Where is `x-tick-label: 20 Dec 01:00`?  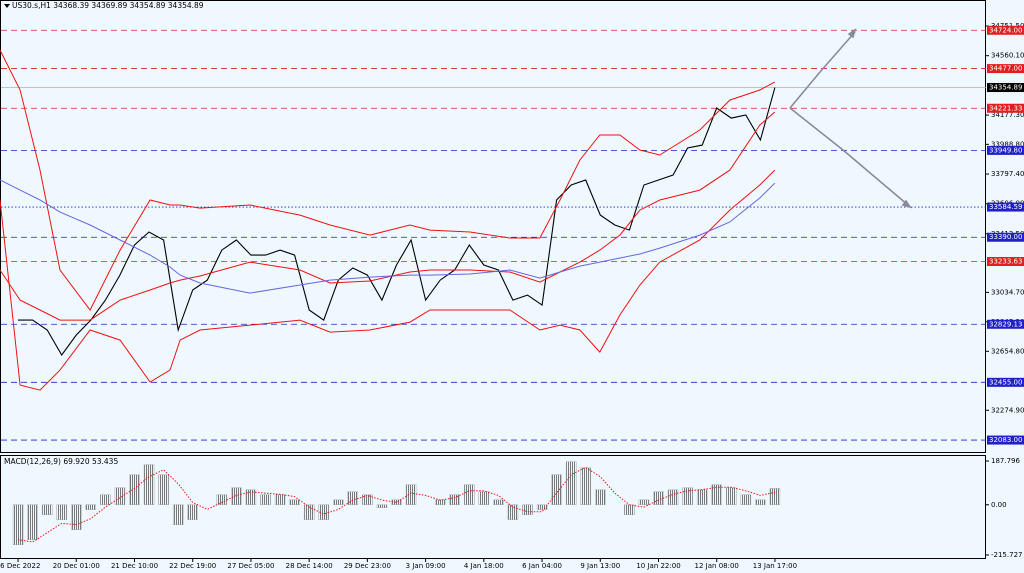 x-tick-label: 20 Dec 01:00 is located at coordinates (76, 566).